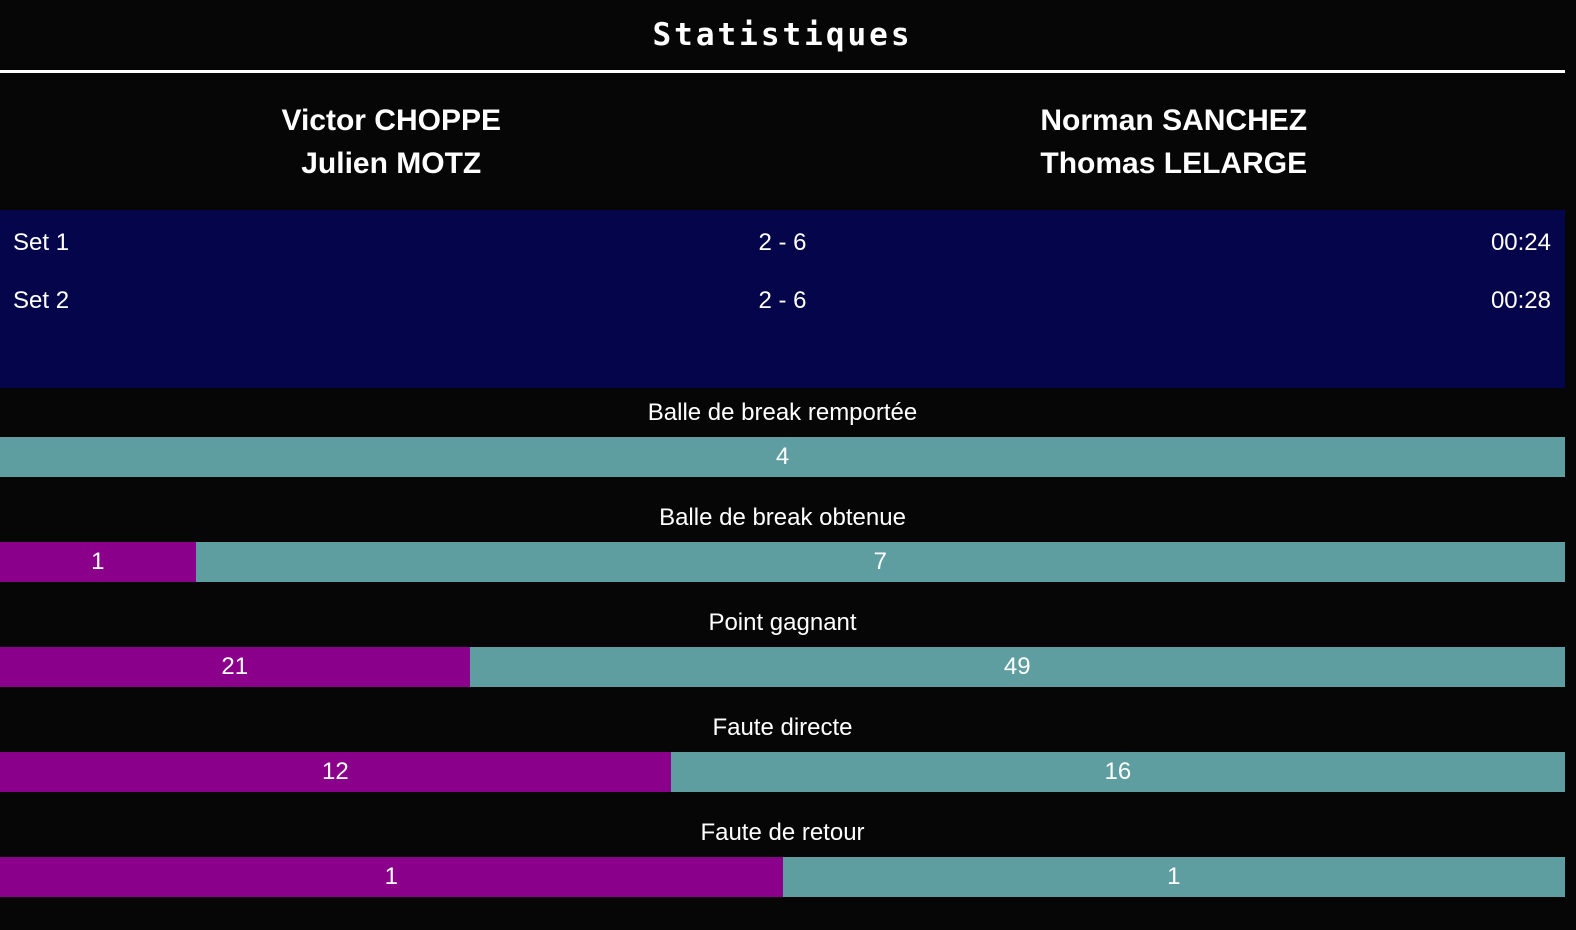 The image size is (1576, 930). What do you see at coordinates (235, 667) in the screenshot?
I see `stat-bar-left-segment: 21` at bounding box center [235, 667].